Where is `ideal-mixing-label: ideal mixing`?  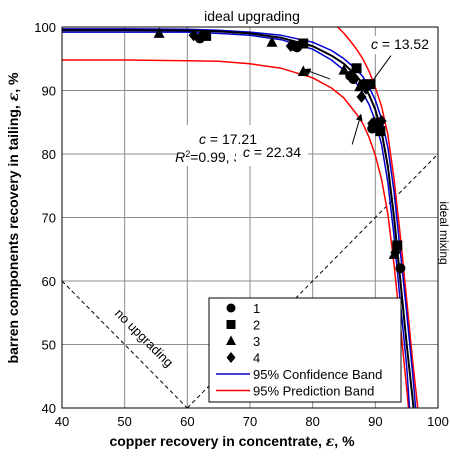 ideal-mixing-label: ideal mixing is located at coordinates (443, 232).